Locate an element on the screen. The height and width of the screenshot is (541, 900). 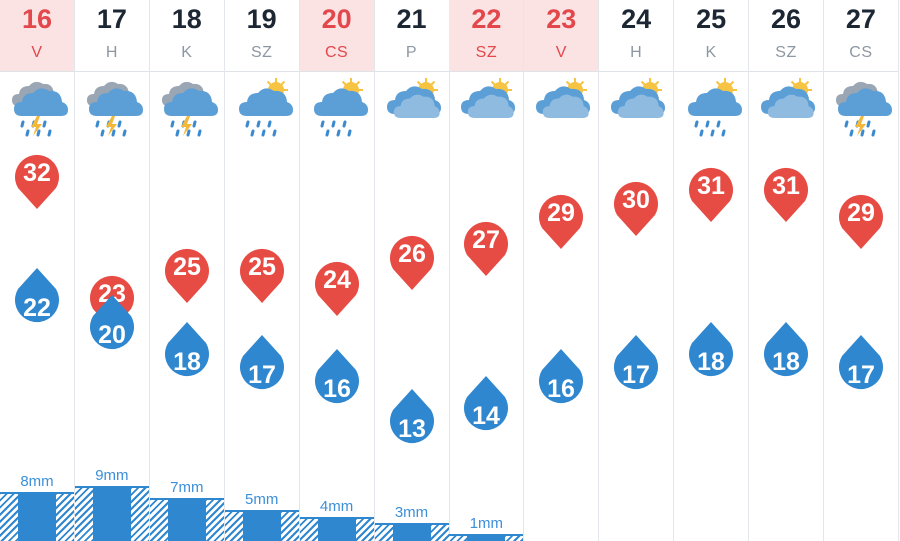
min-temp-drop: 13 is located at coordinates (412, 419).